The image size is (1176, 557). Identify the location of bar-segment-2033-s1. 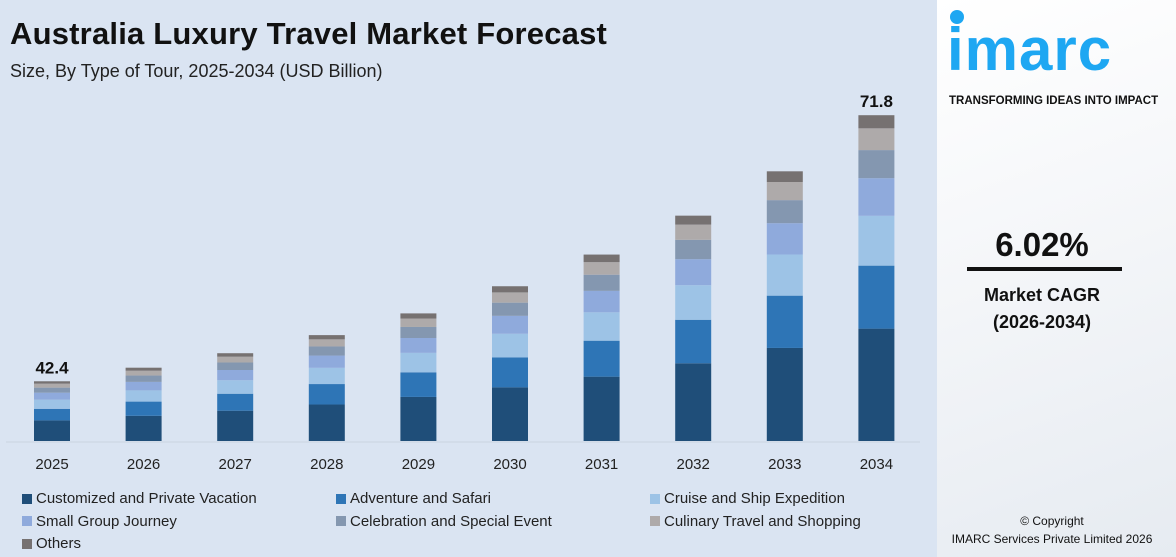
(784, 321).